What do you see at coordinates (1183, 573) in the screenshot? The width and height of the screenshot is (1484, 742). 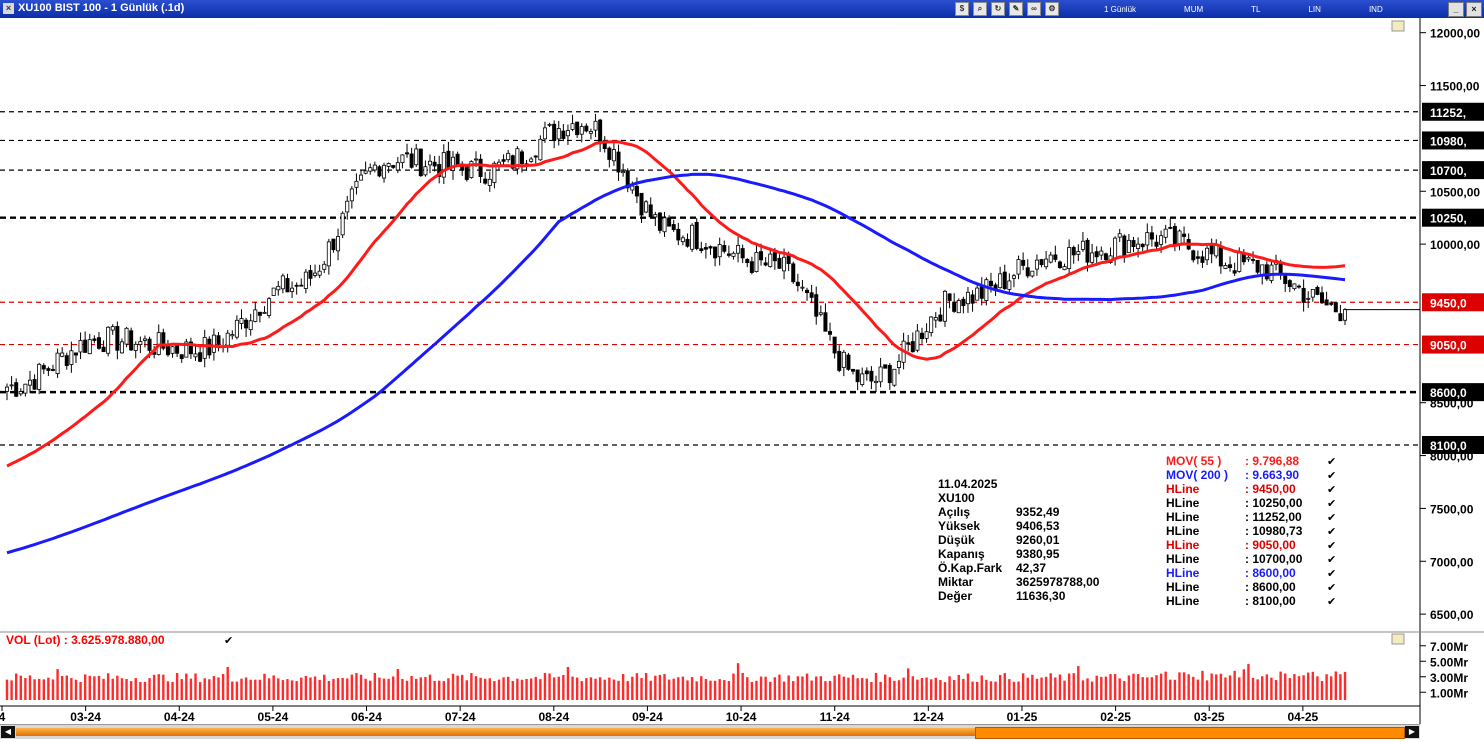 I see `legend-label: HLine` at bounding box center [1183, 573].